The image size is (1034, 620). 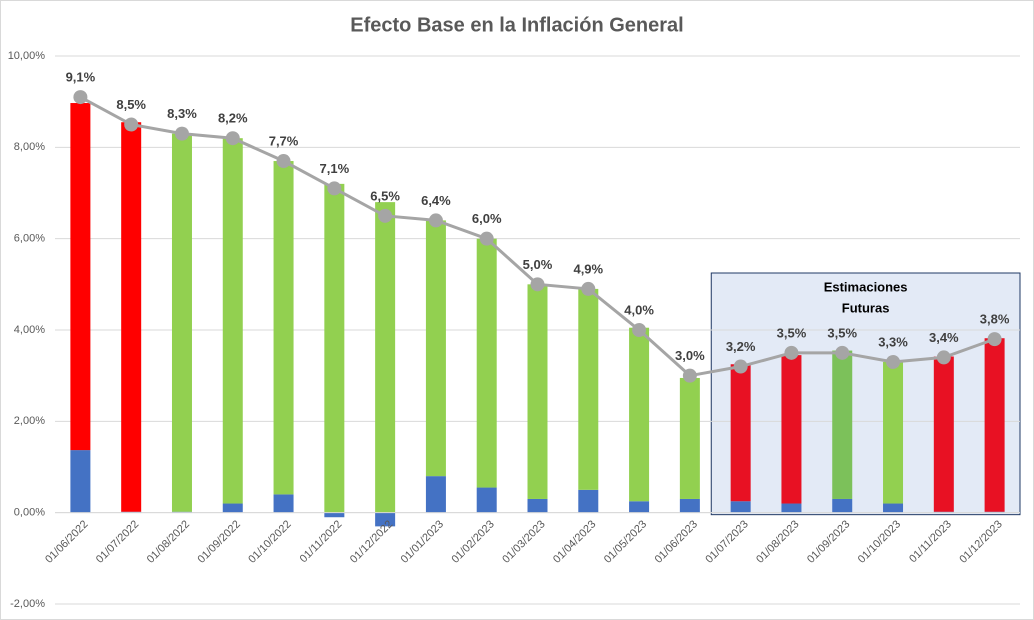 I want to click on annotation-text: Futuras, so click(x=866, y=307).